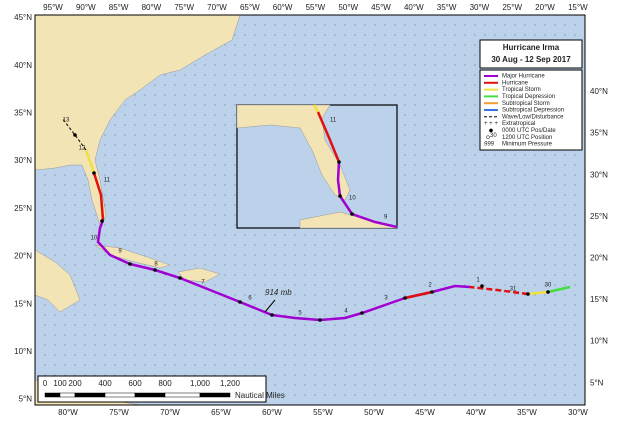  What do you see at coordinates (527, 138) in the screenshot?
I see `legend-label: 1200 UTC Position` at bounding box center [527, 138].